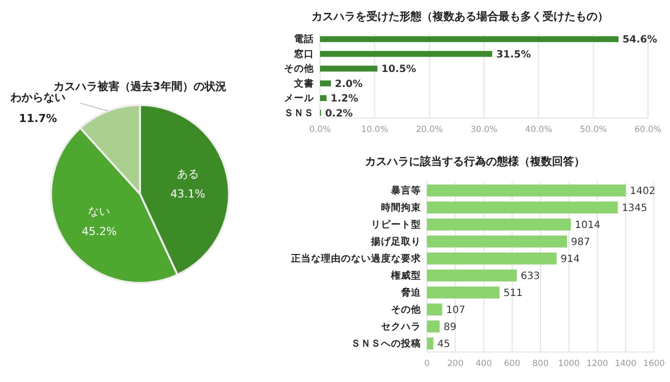  What do you see at coordinates (513, 54) in the screenshot?
I see `text: 31.5%` at bounding box center [513, 54].